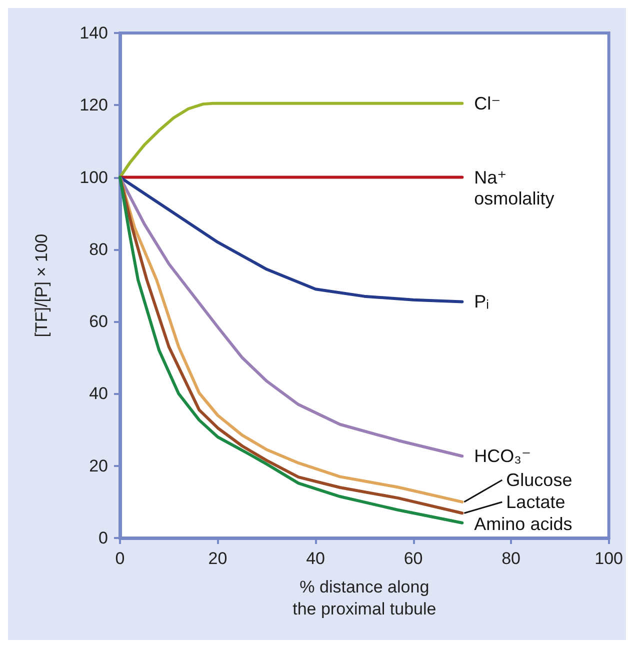 The height and width of the screenshot is (648, 634). What do you see at coordinates (94, 33) in the screenshot?
I see `y-tick-label: 140` at bounding box center [94, 33].